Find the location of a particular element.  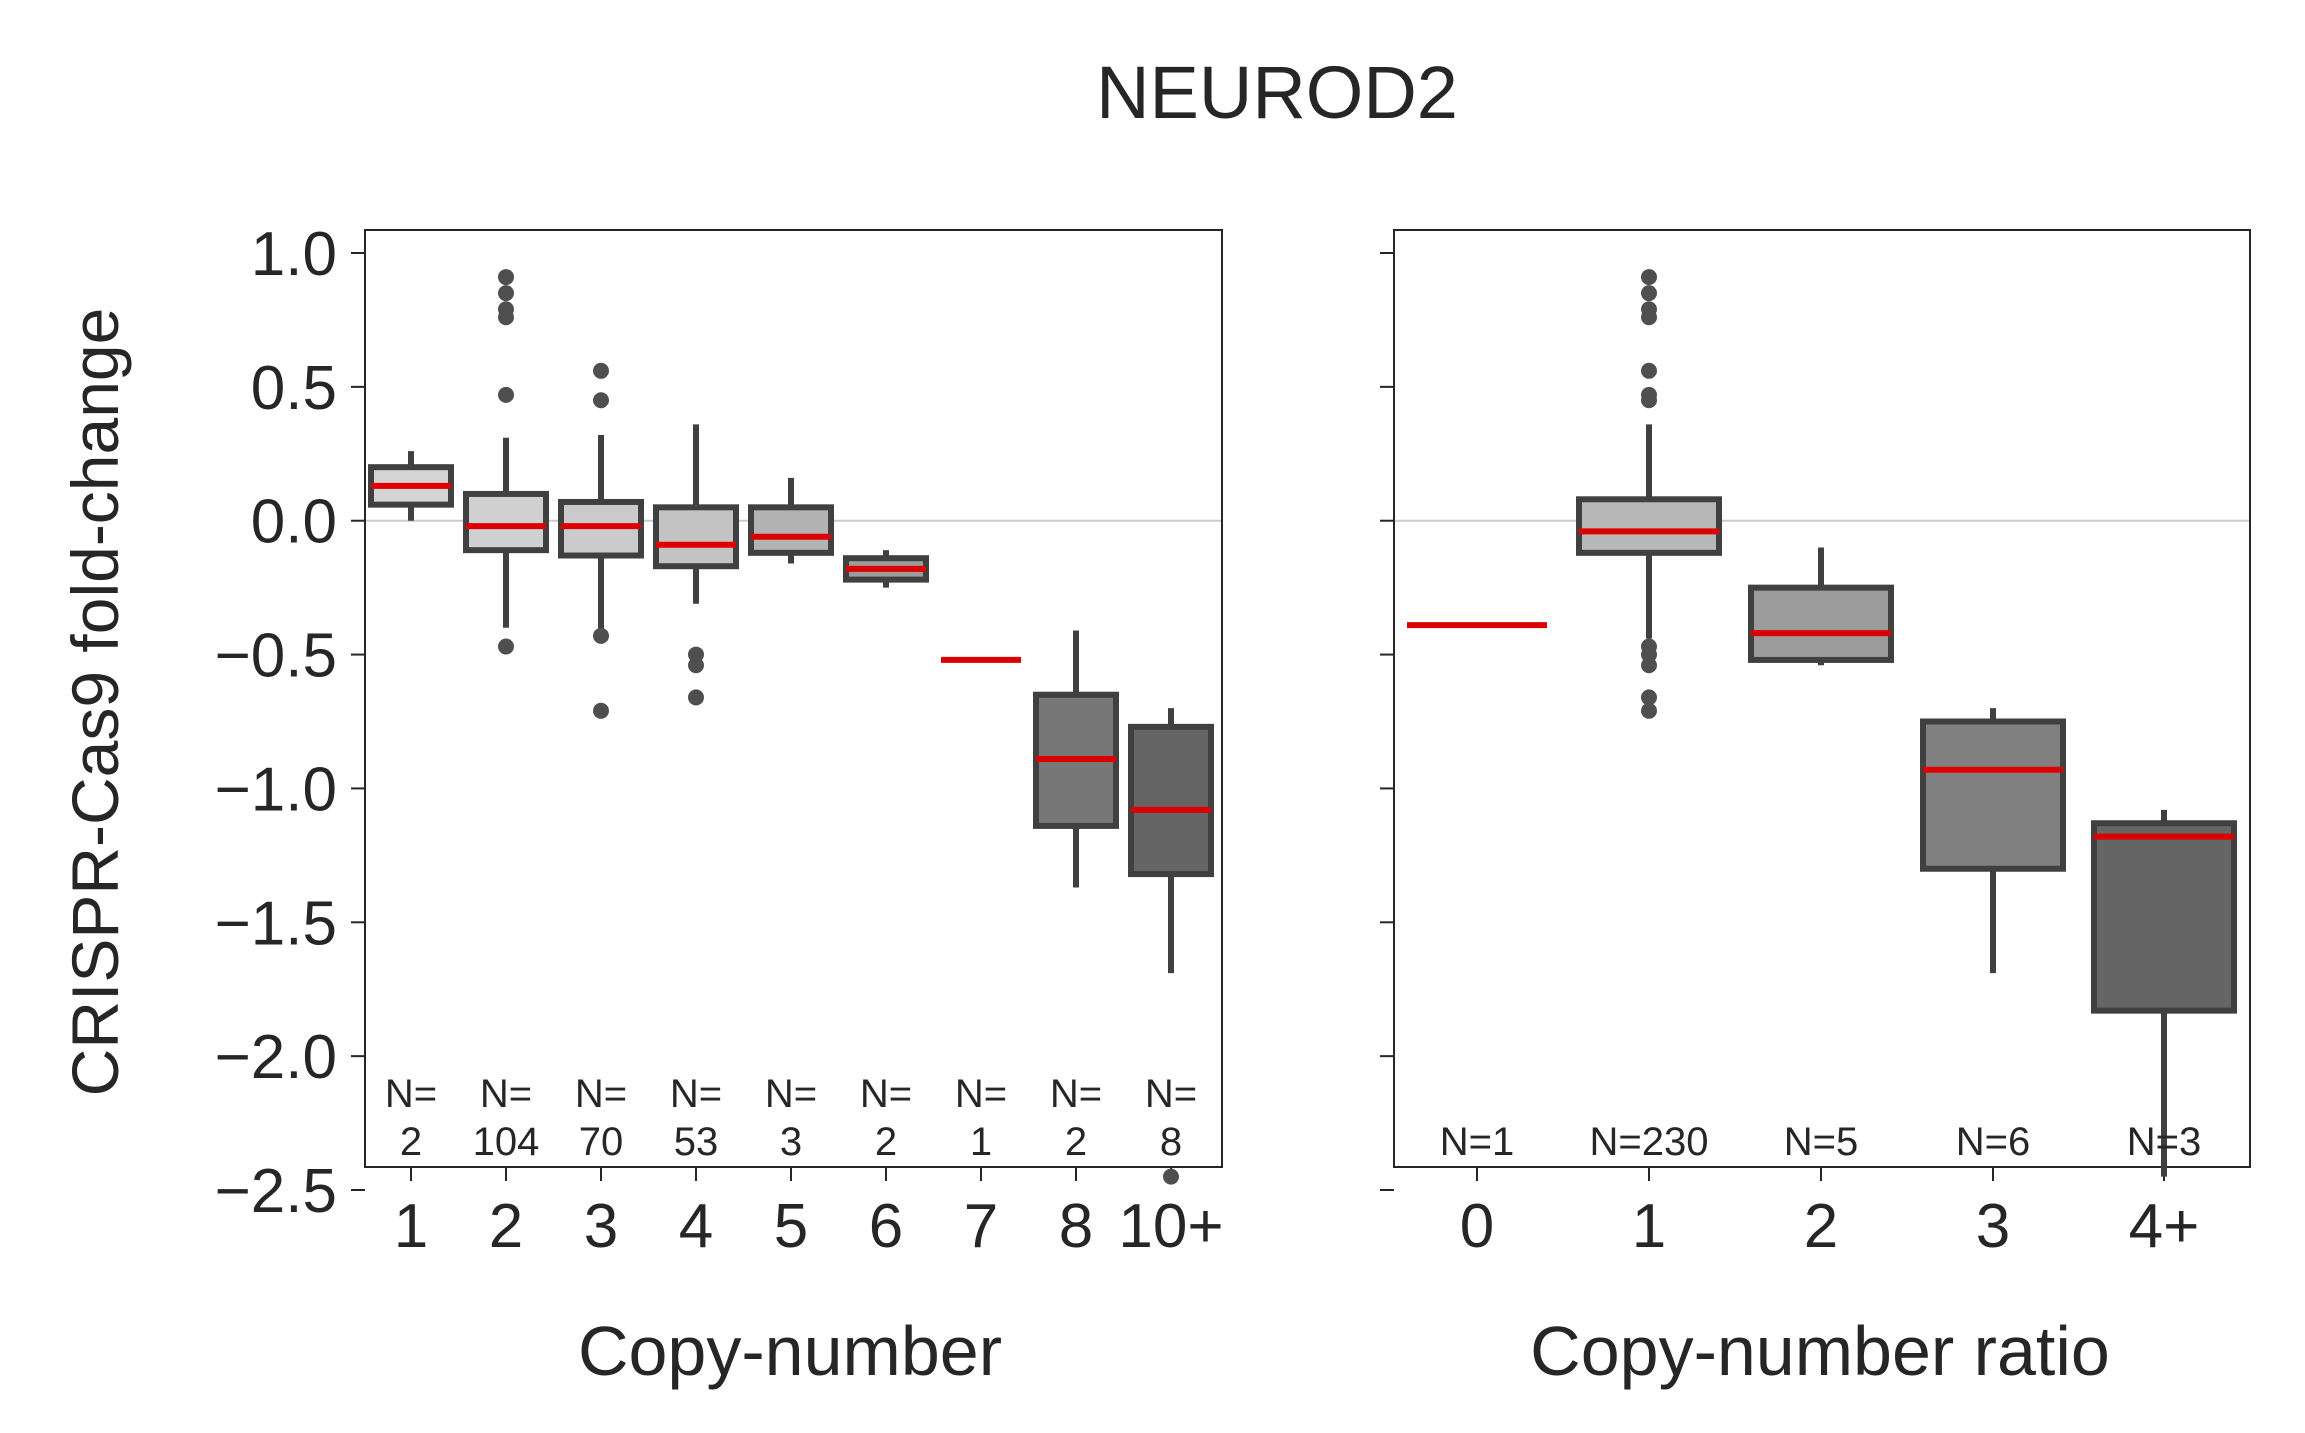

x-tick-label: 7 is located at coordinates (981, 1226).